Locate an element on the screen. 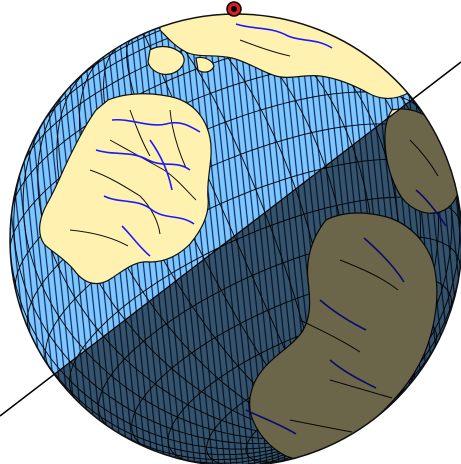  location-marker-icon is located at coordinates (234, 9).